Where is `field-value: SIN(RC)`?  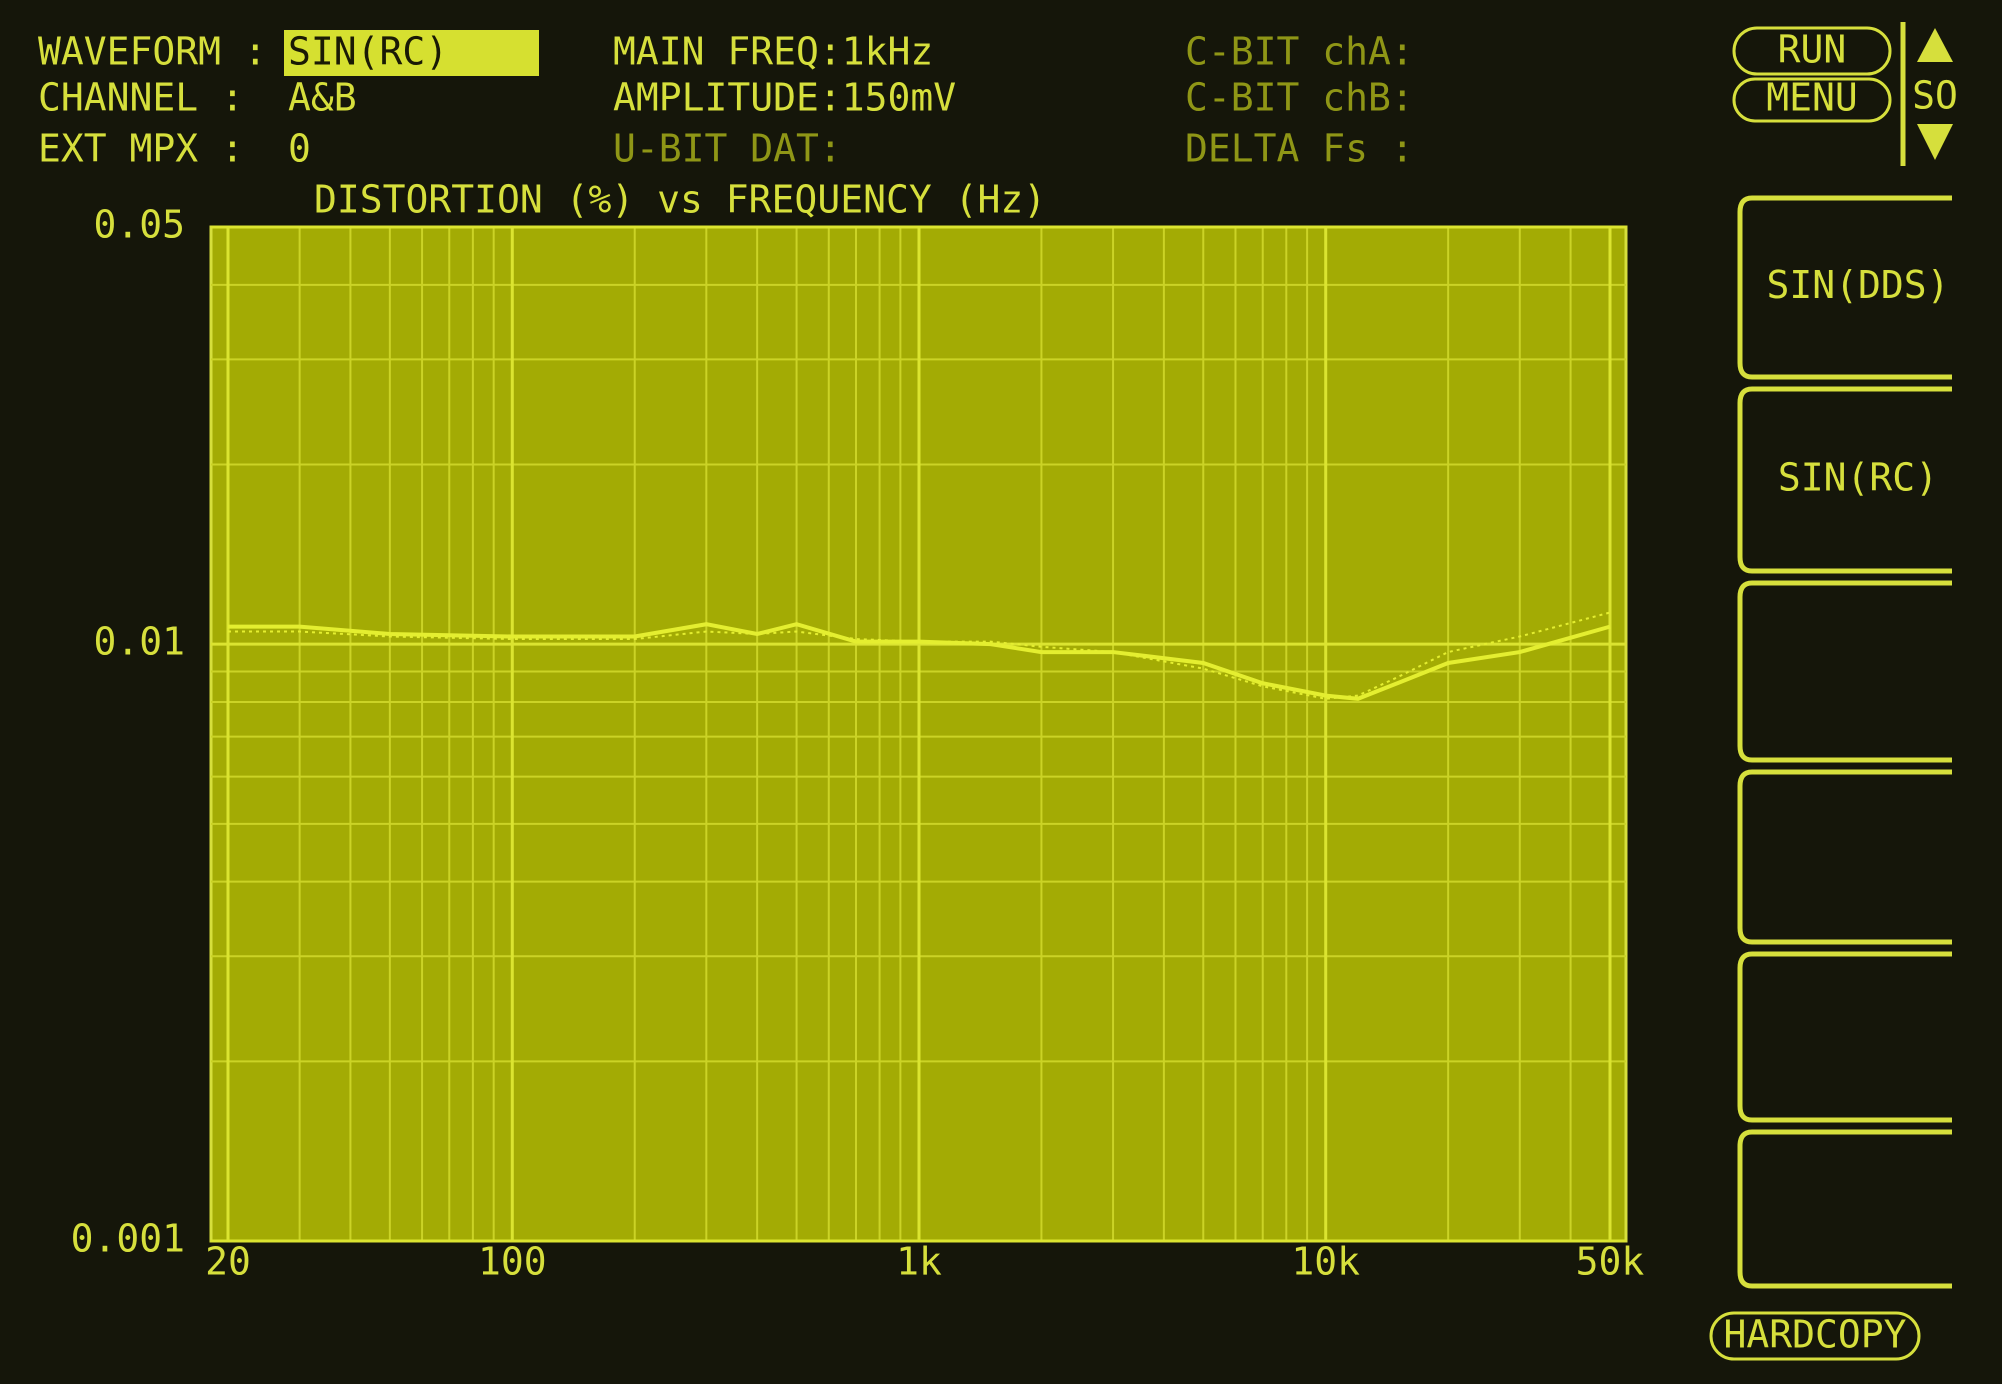 field-value: SIN(RC) is located at coordinates (368, 52).